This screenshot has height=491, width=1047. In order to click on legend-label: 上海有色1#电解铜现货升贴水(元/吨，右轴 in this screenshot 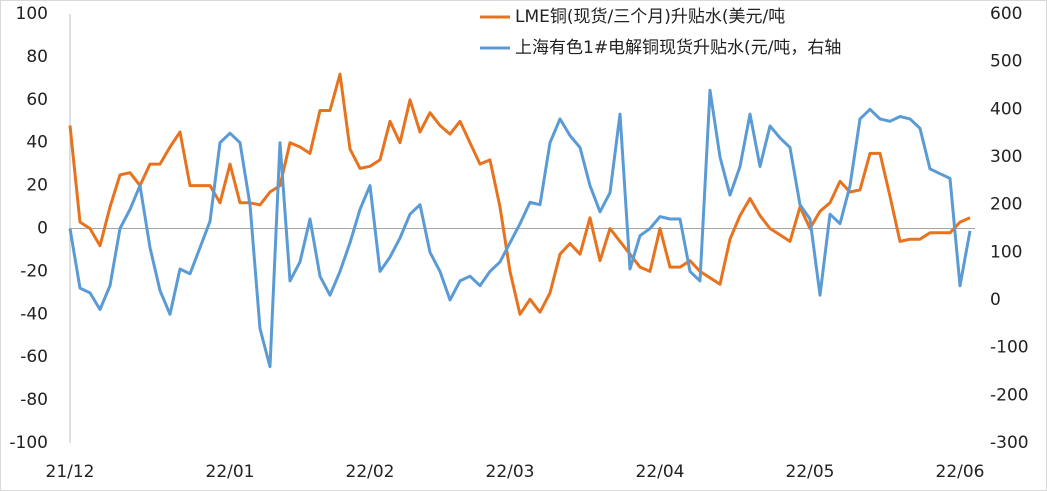, I will do `click(678, 48)`.